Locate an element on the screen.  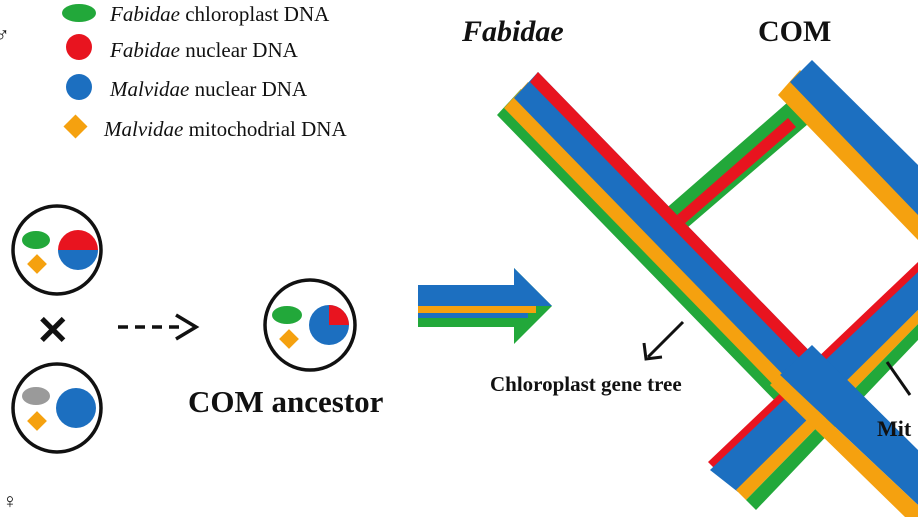
svg-text: Fabidae nuclear DNA is located at coordinates (204, 50).